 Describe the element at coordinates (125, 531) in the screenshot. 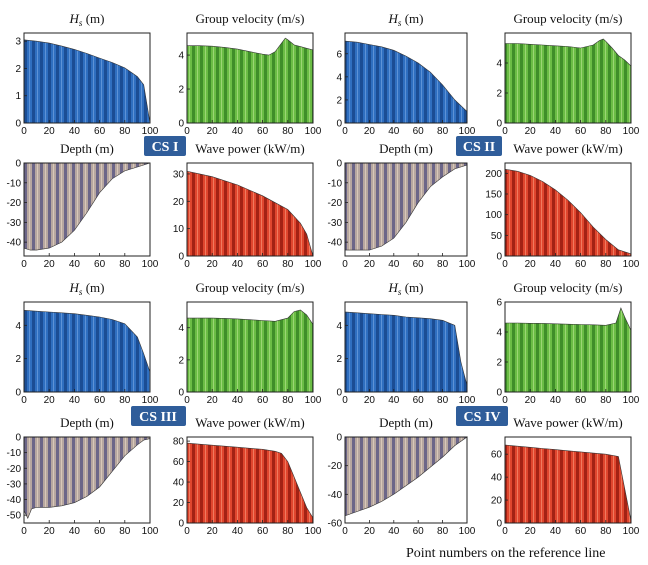

I see `cs-iii-depth-xtick-label: 80` at that location.